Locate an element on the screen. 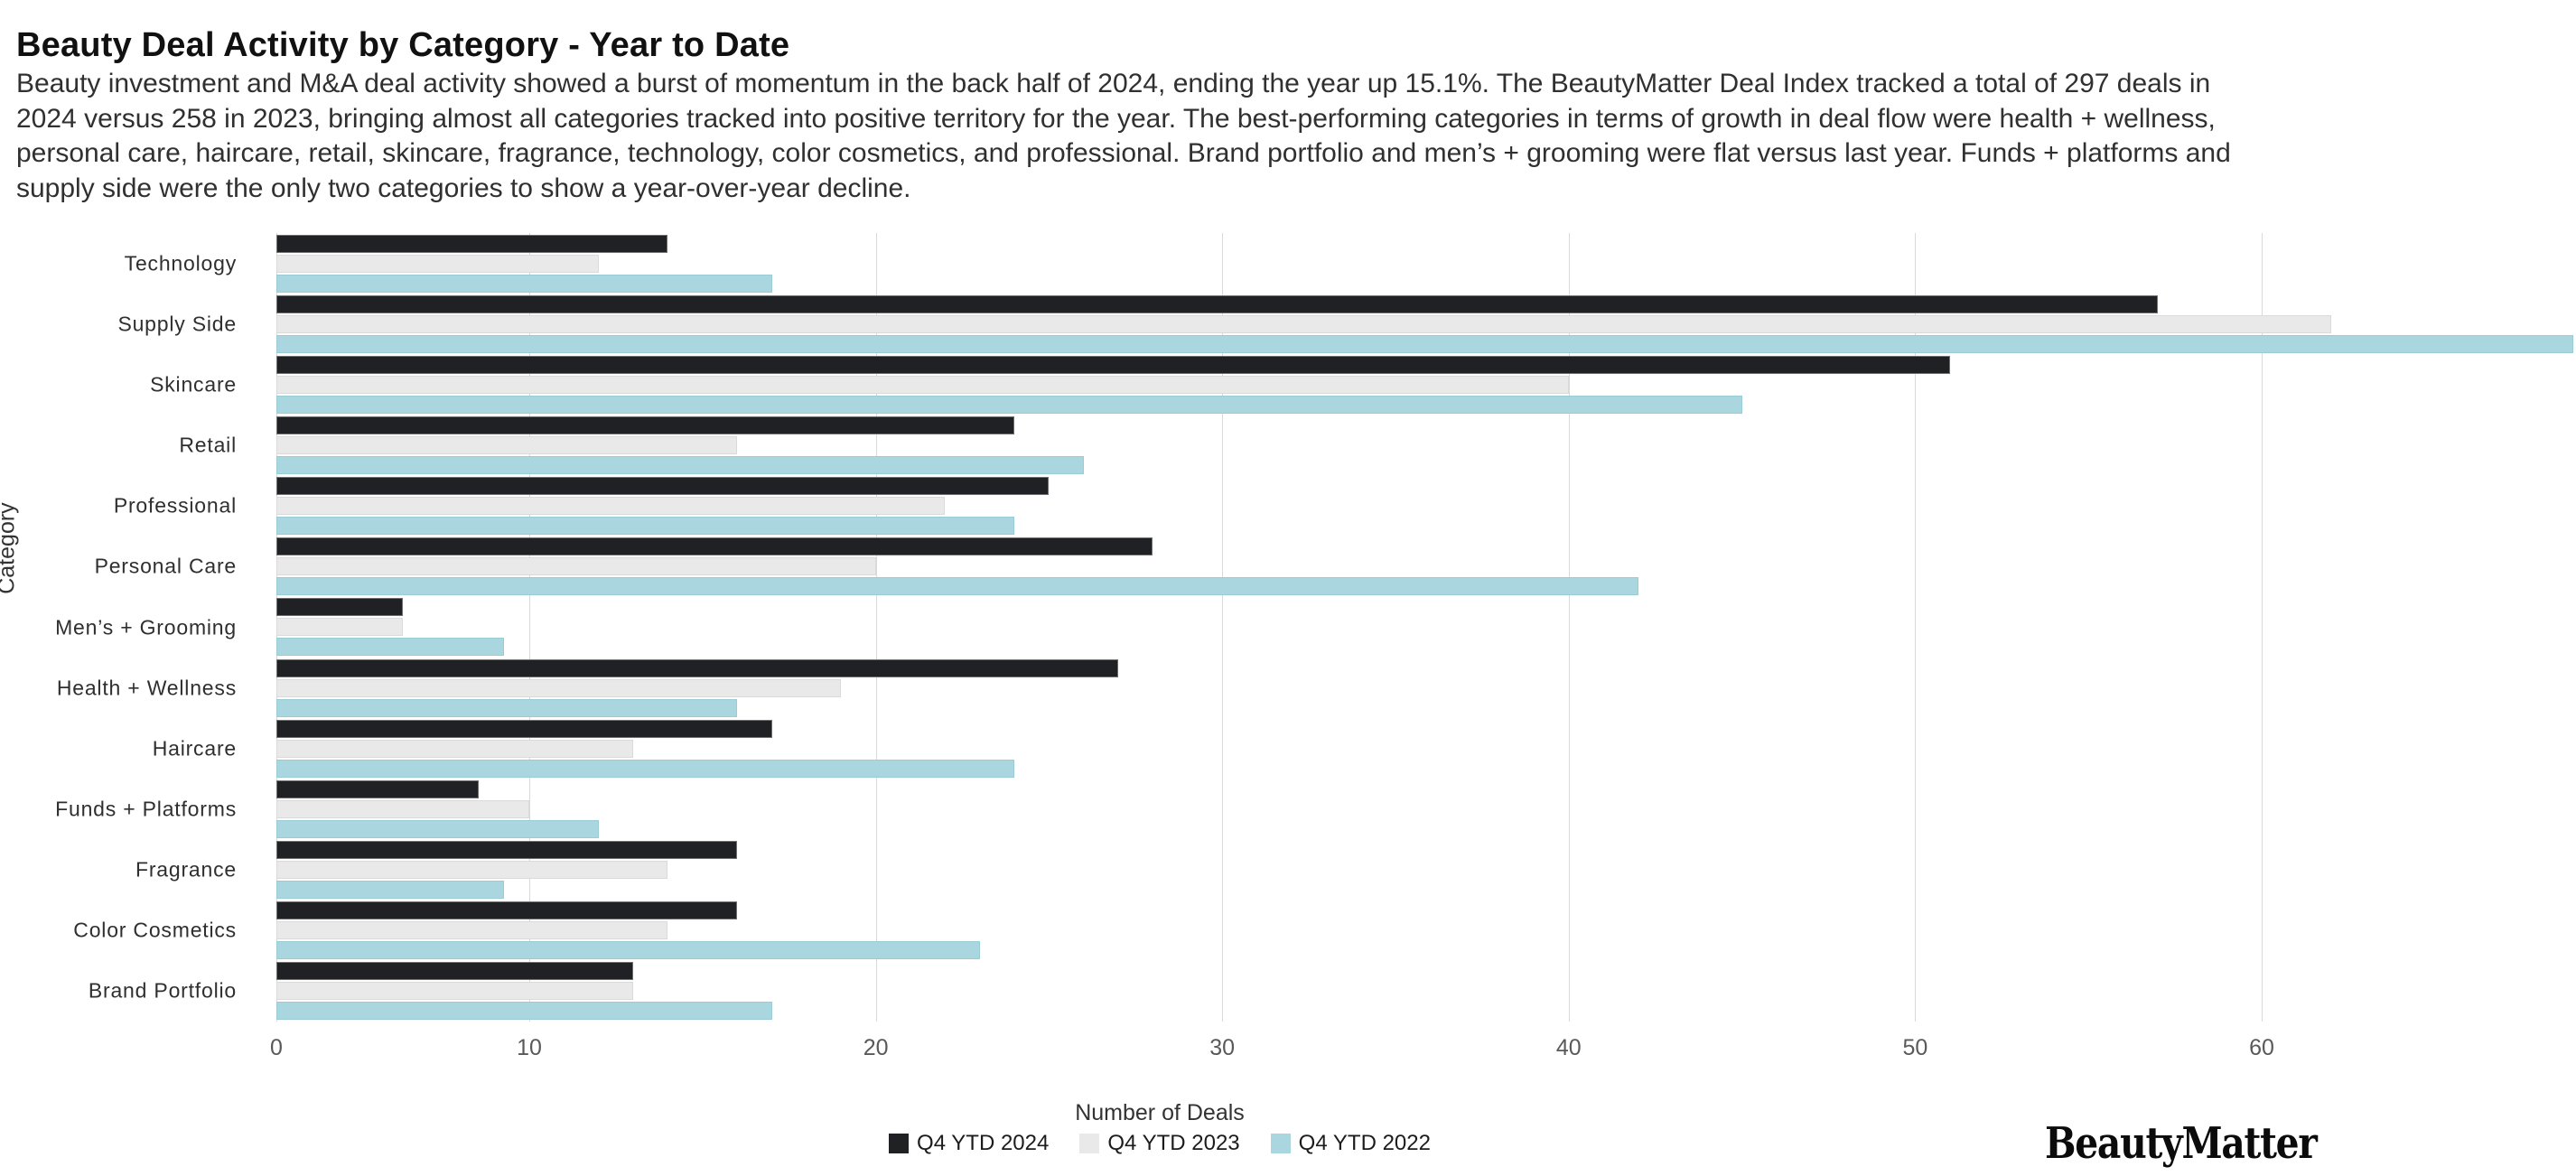 The height and width of the screenshot is (1176, 2576). category-label-professional: Professional is located at coordinates (175, 506).